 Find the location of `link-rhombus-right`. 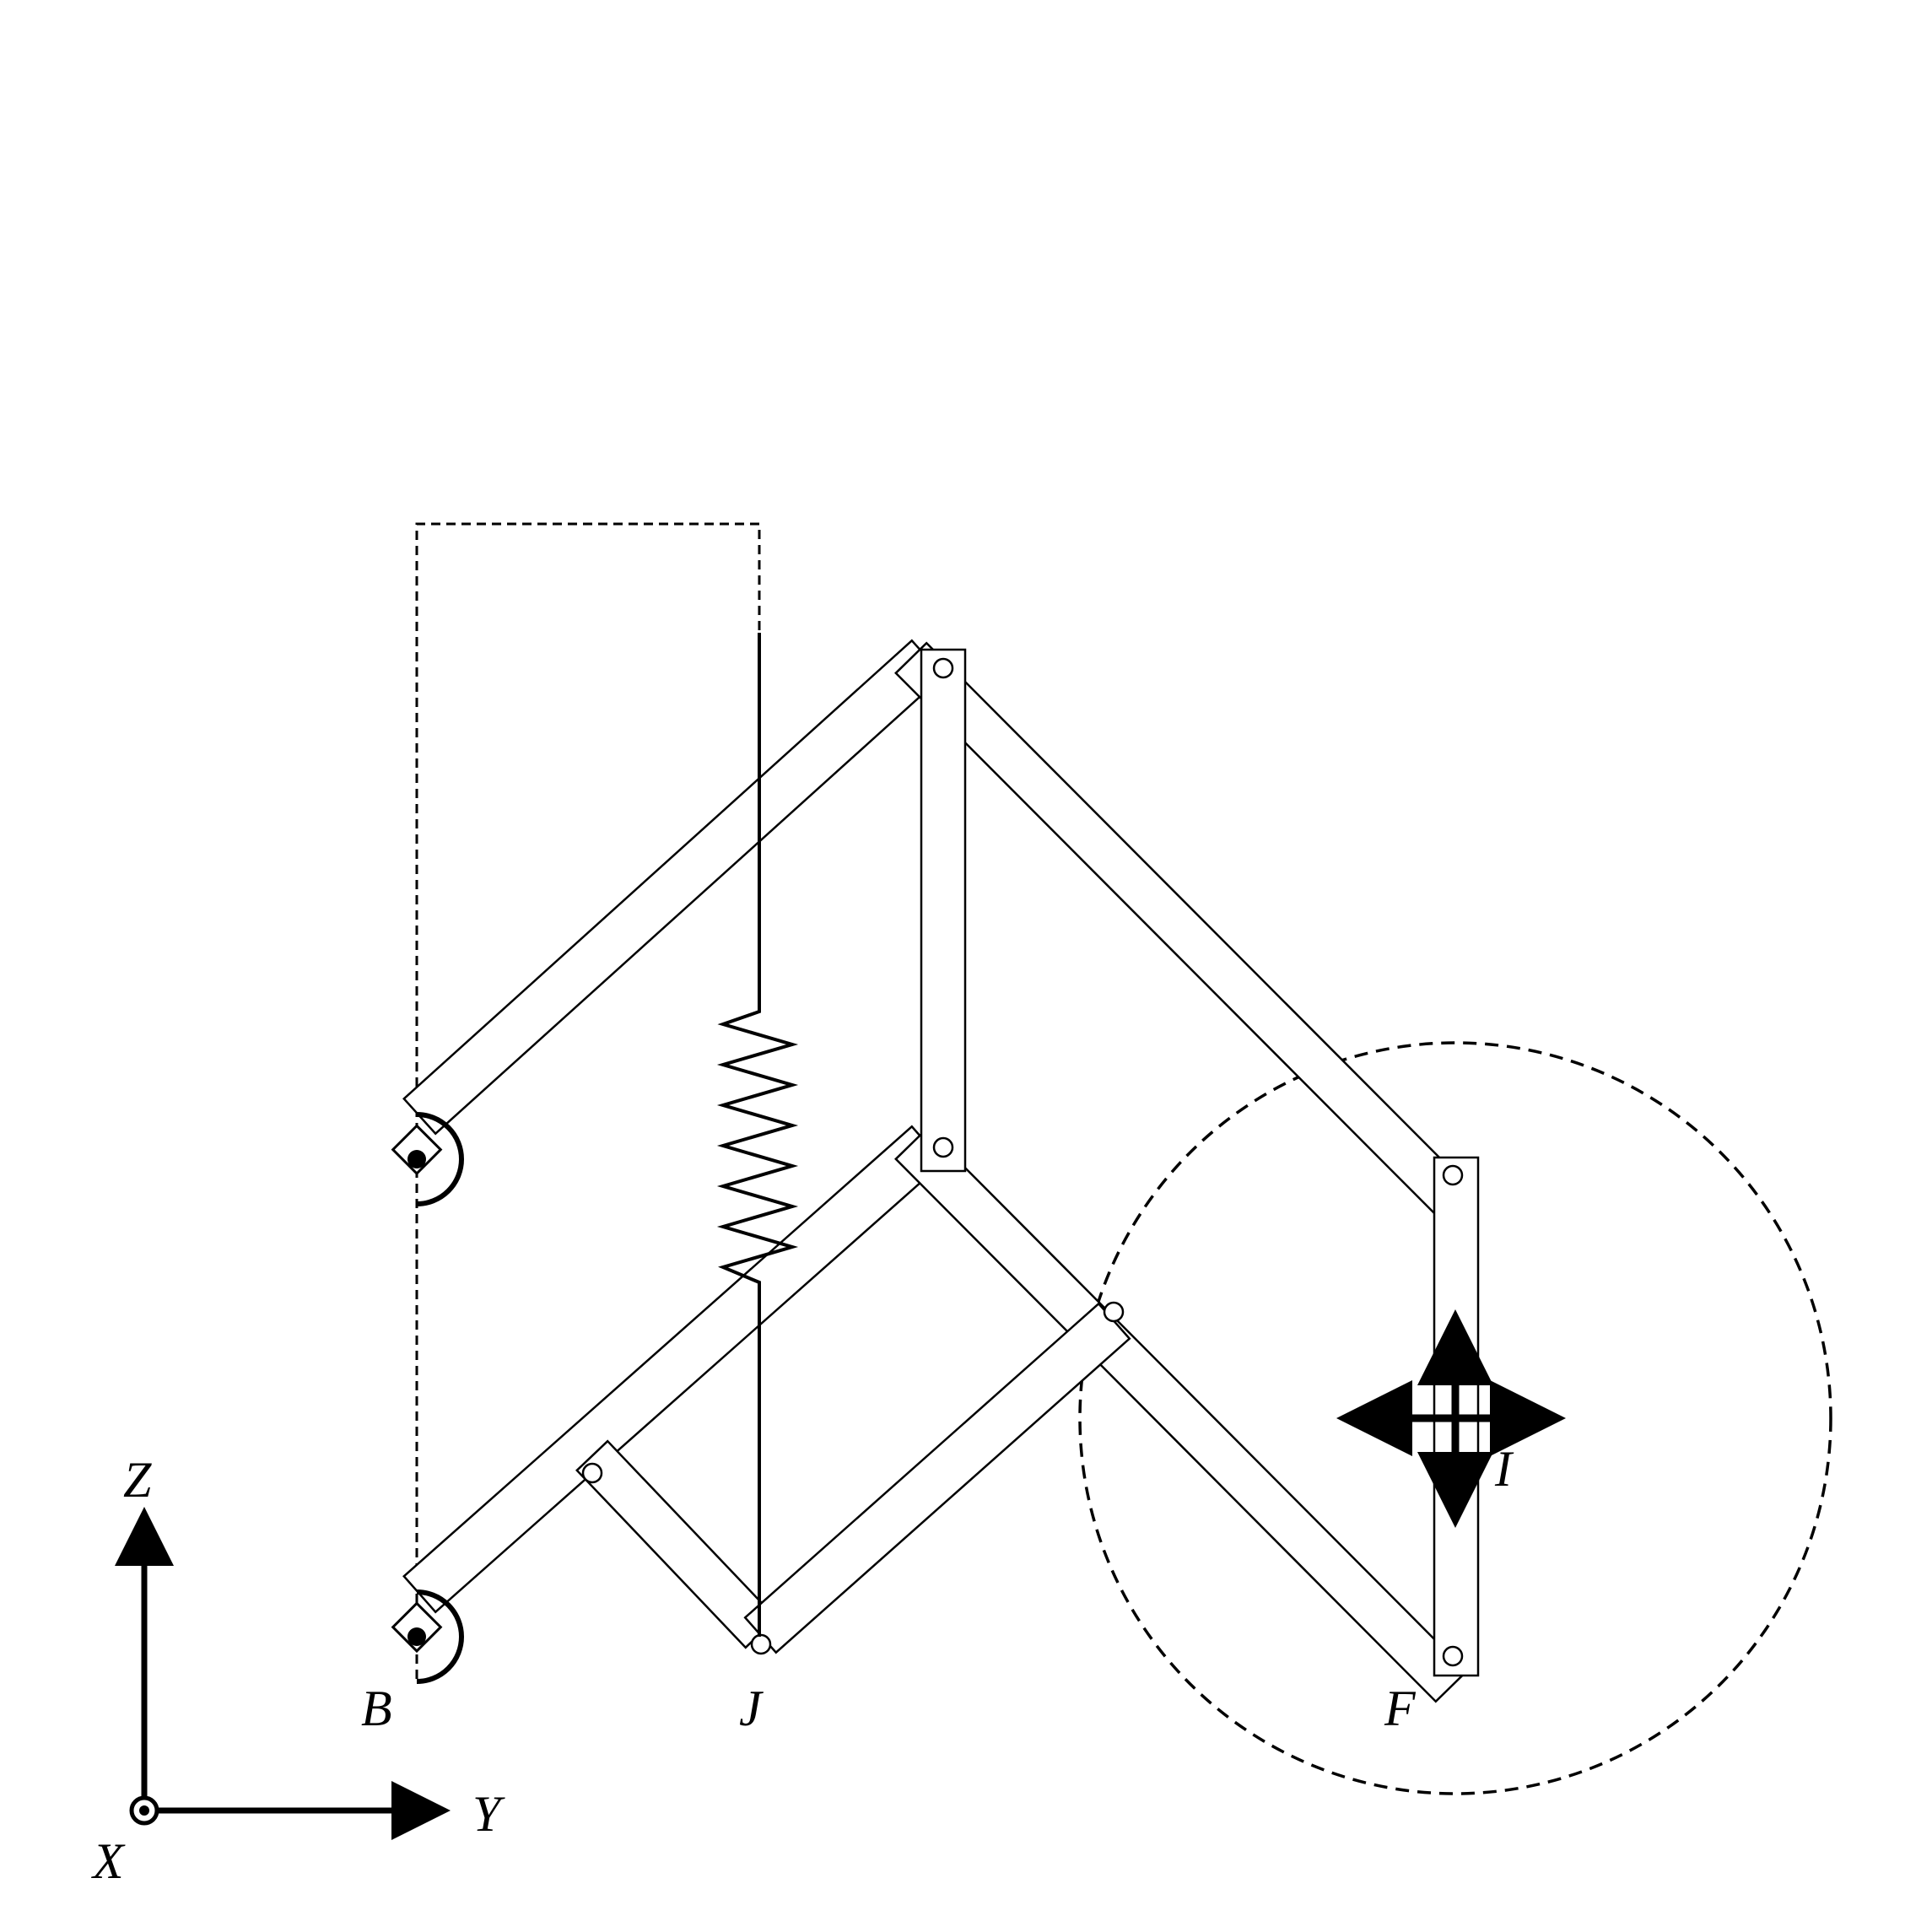

link-rhombus-right is located at coordinates (937, 1478).